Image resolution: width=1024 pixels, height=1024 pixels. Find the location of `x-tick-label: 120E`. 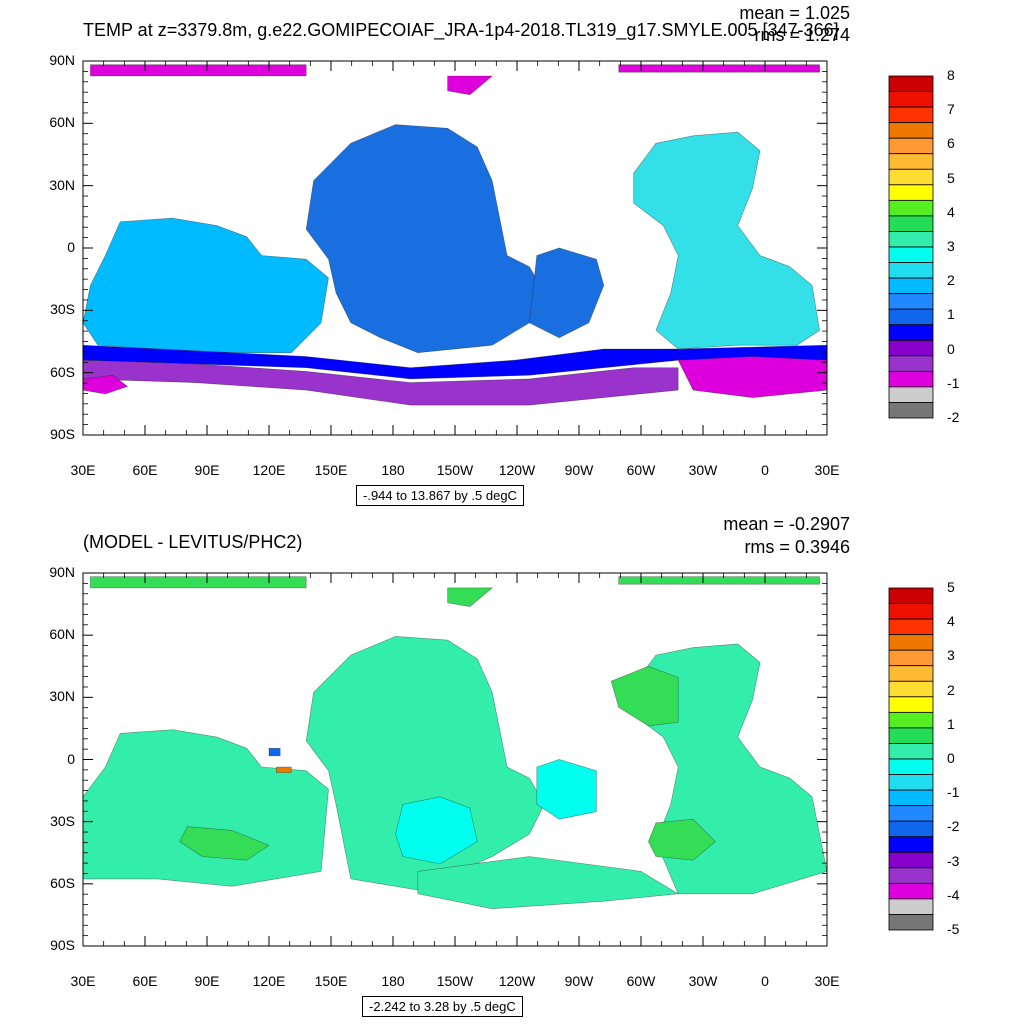

x-tick-label: 120E is located at coordinates (269, 470).